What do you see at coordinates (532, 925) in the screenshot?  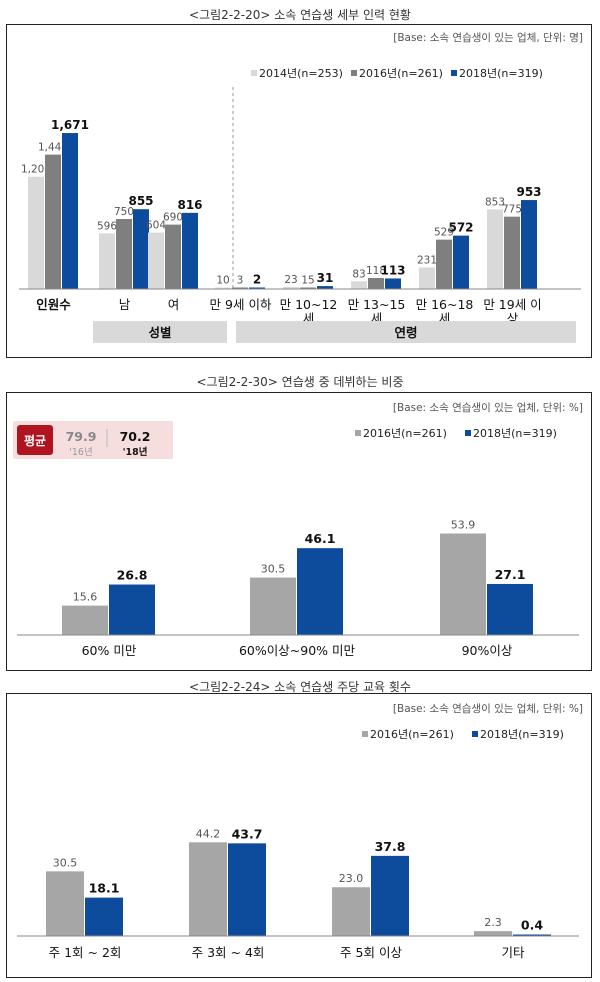 I see `chart3-data-label: 0.4` at bounding box center [532, 925].